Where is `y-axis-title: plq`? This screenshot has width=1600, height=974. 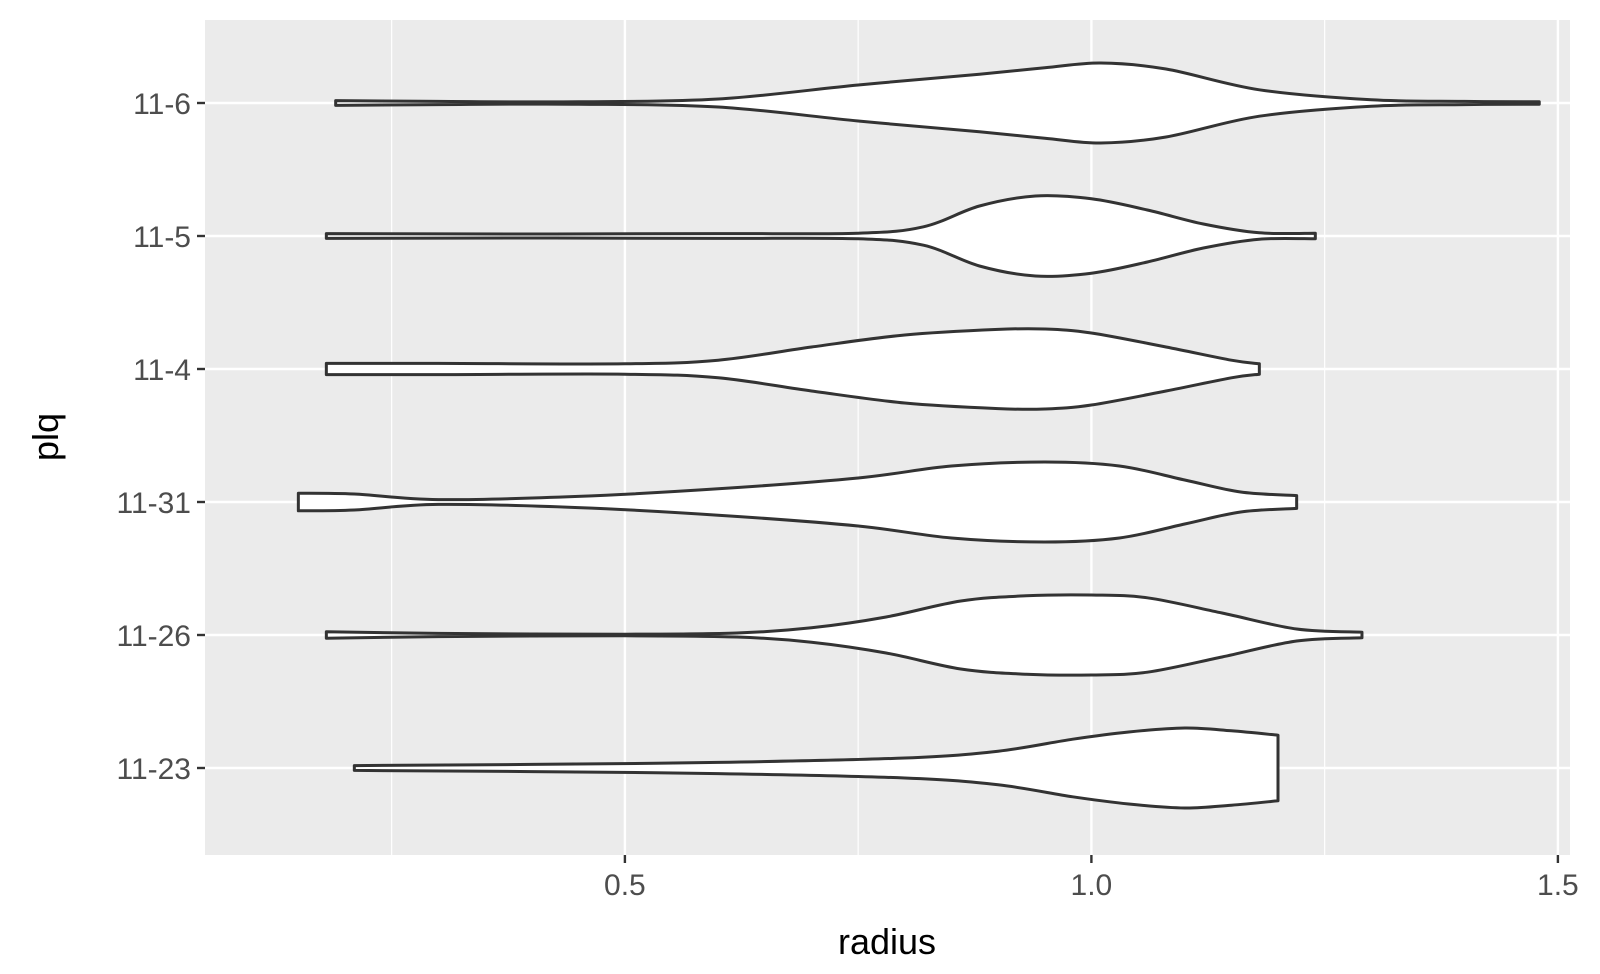 y-axis-title: plq is located at coordinates (45, 437).